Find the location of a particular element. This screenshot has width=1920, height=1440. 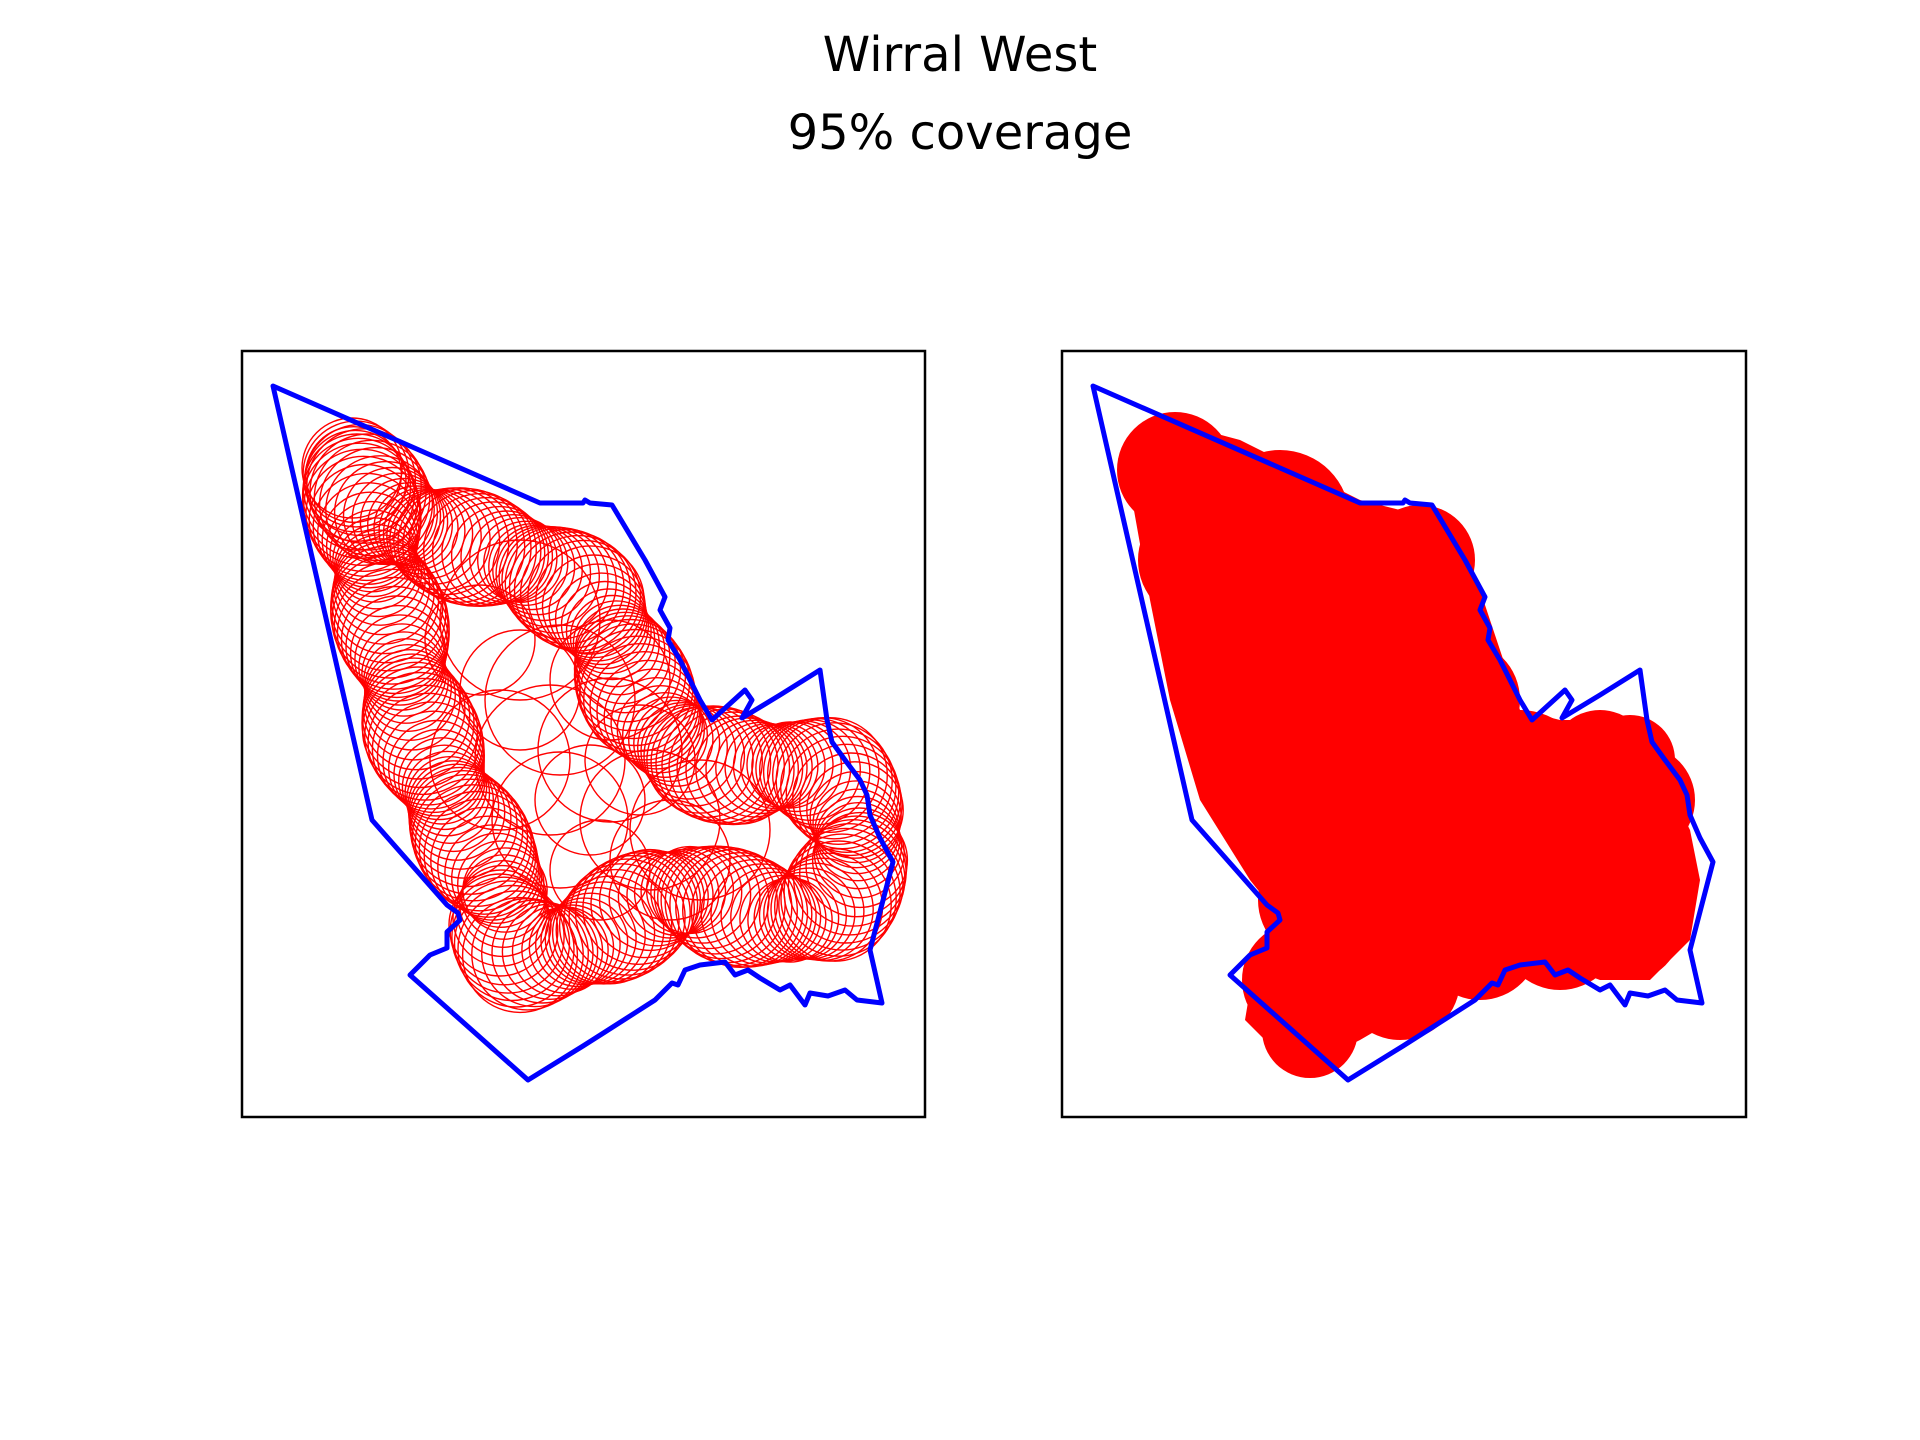

coverage-circles is located at coordinates (605, 715).